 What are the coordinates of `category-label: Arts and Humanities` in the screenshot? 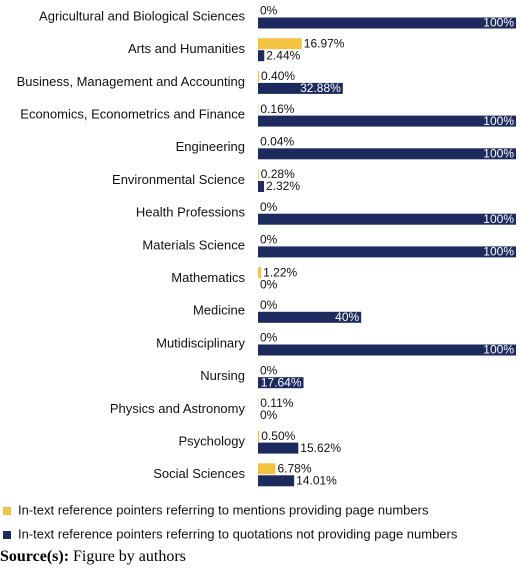 It's located at (187, 48).